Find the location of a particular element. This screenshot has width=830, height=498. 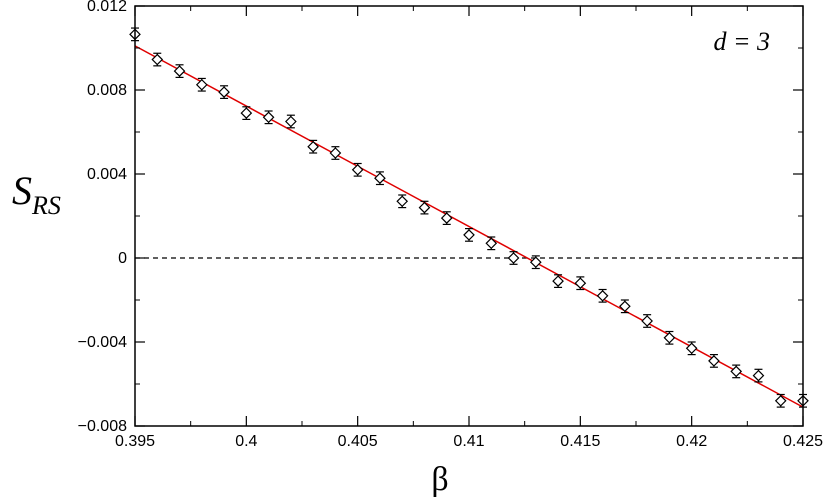

y-axis-label: SRS is located at coordinates (36, 194).